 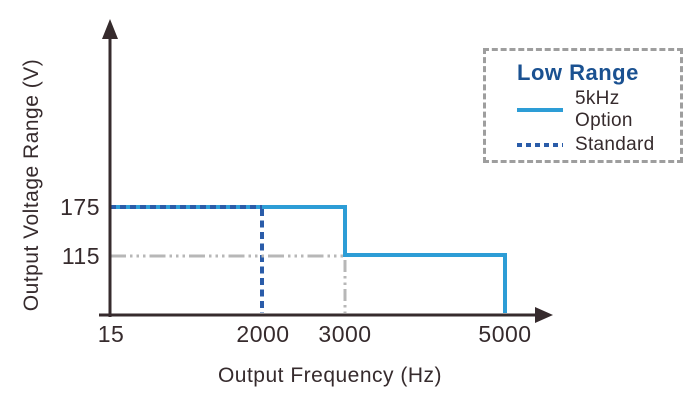 I want to click on legend-entry-label: 5kHz Option, so click(x=604, y=109).